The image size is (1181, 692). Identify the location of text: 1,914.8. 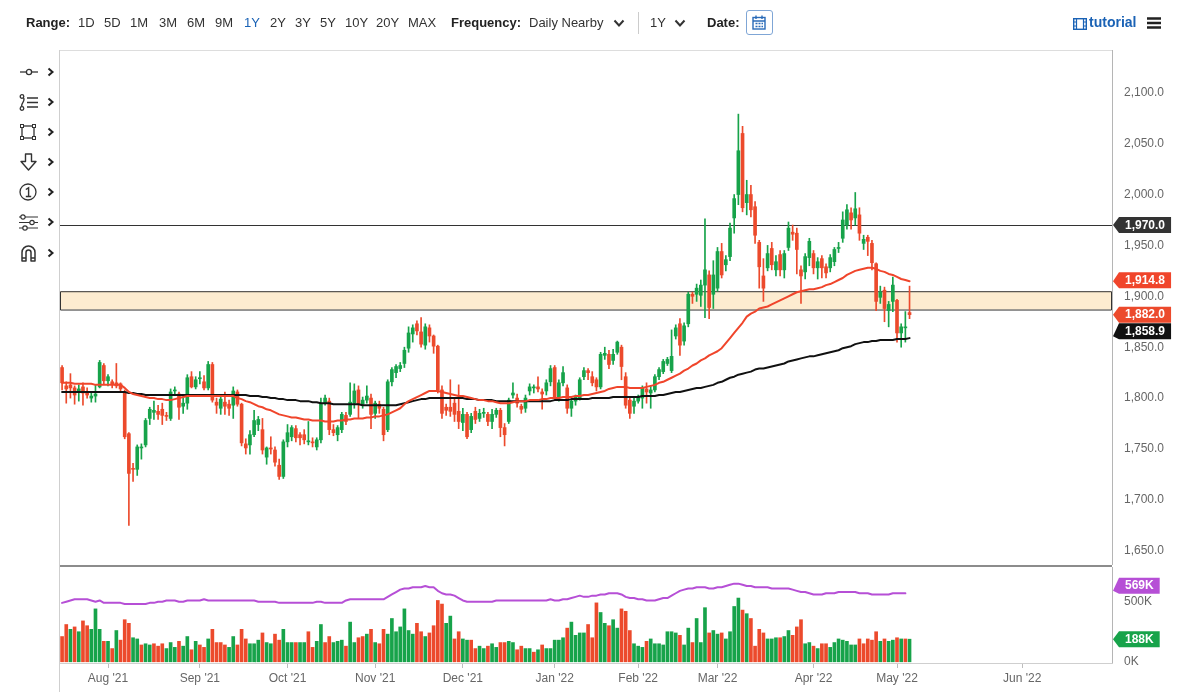
(1145, 280).